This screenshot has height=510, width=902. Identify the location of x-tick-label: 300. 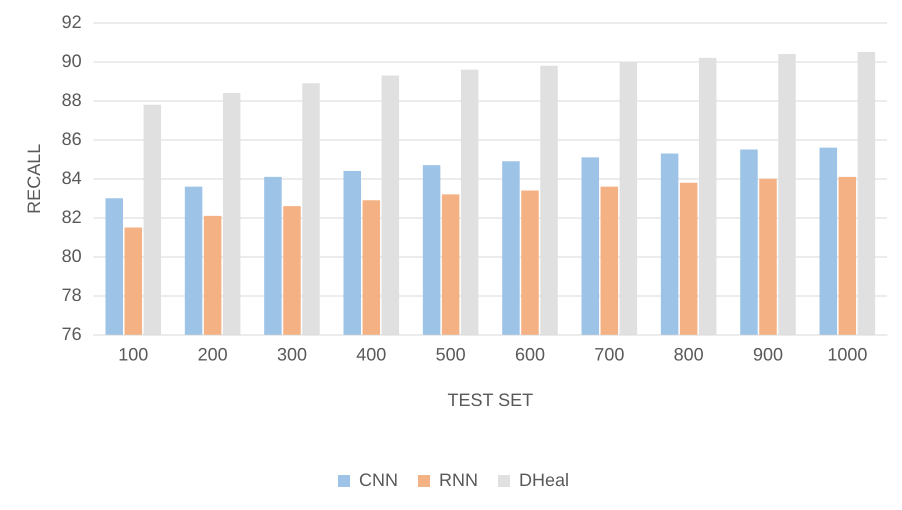
(291, 354).